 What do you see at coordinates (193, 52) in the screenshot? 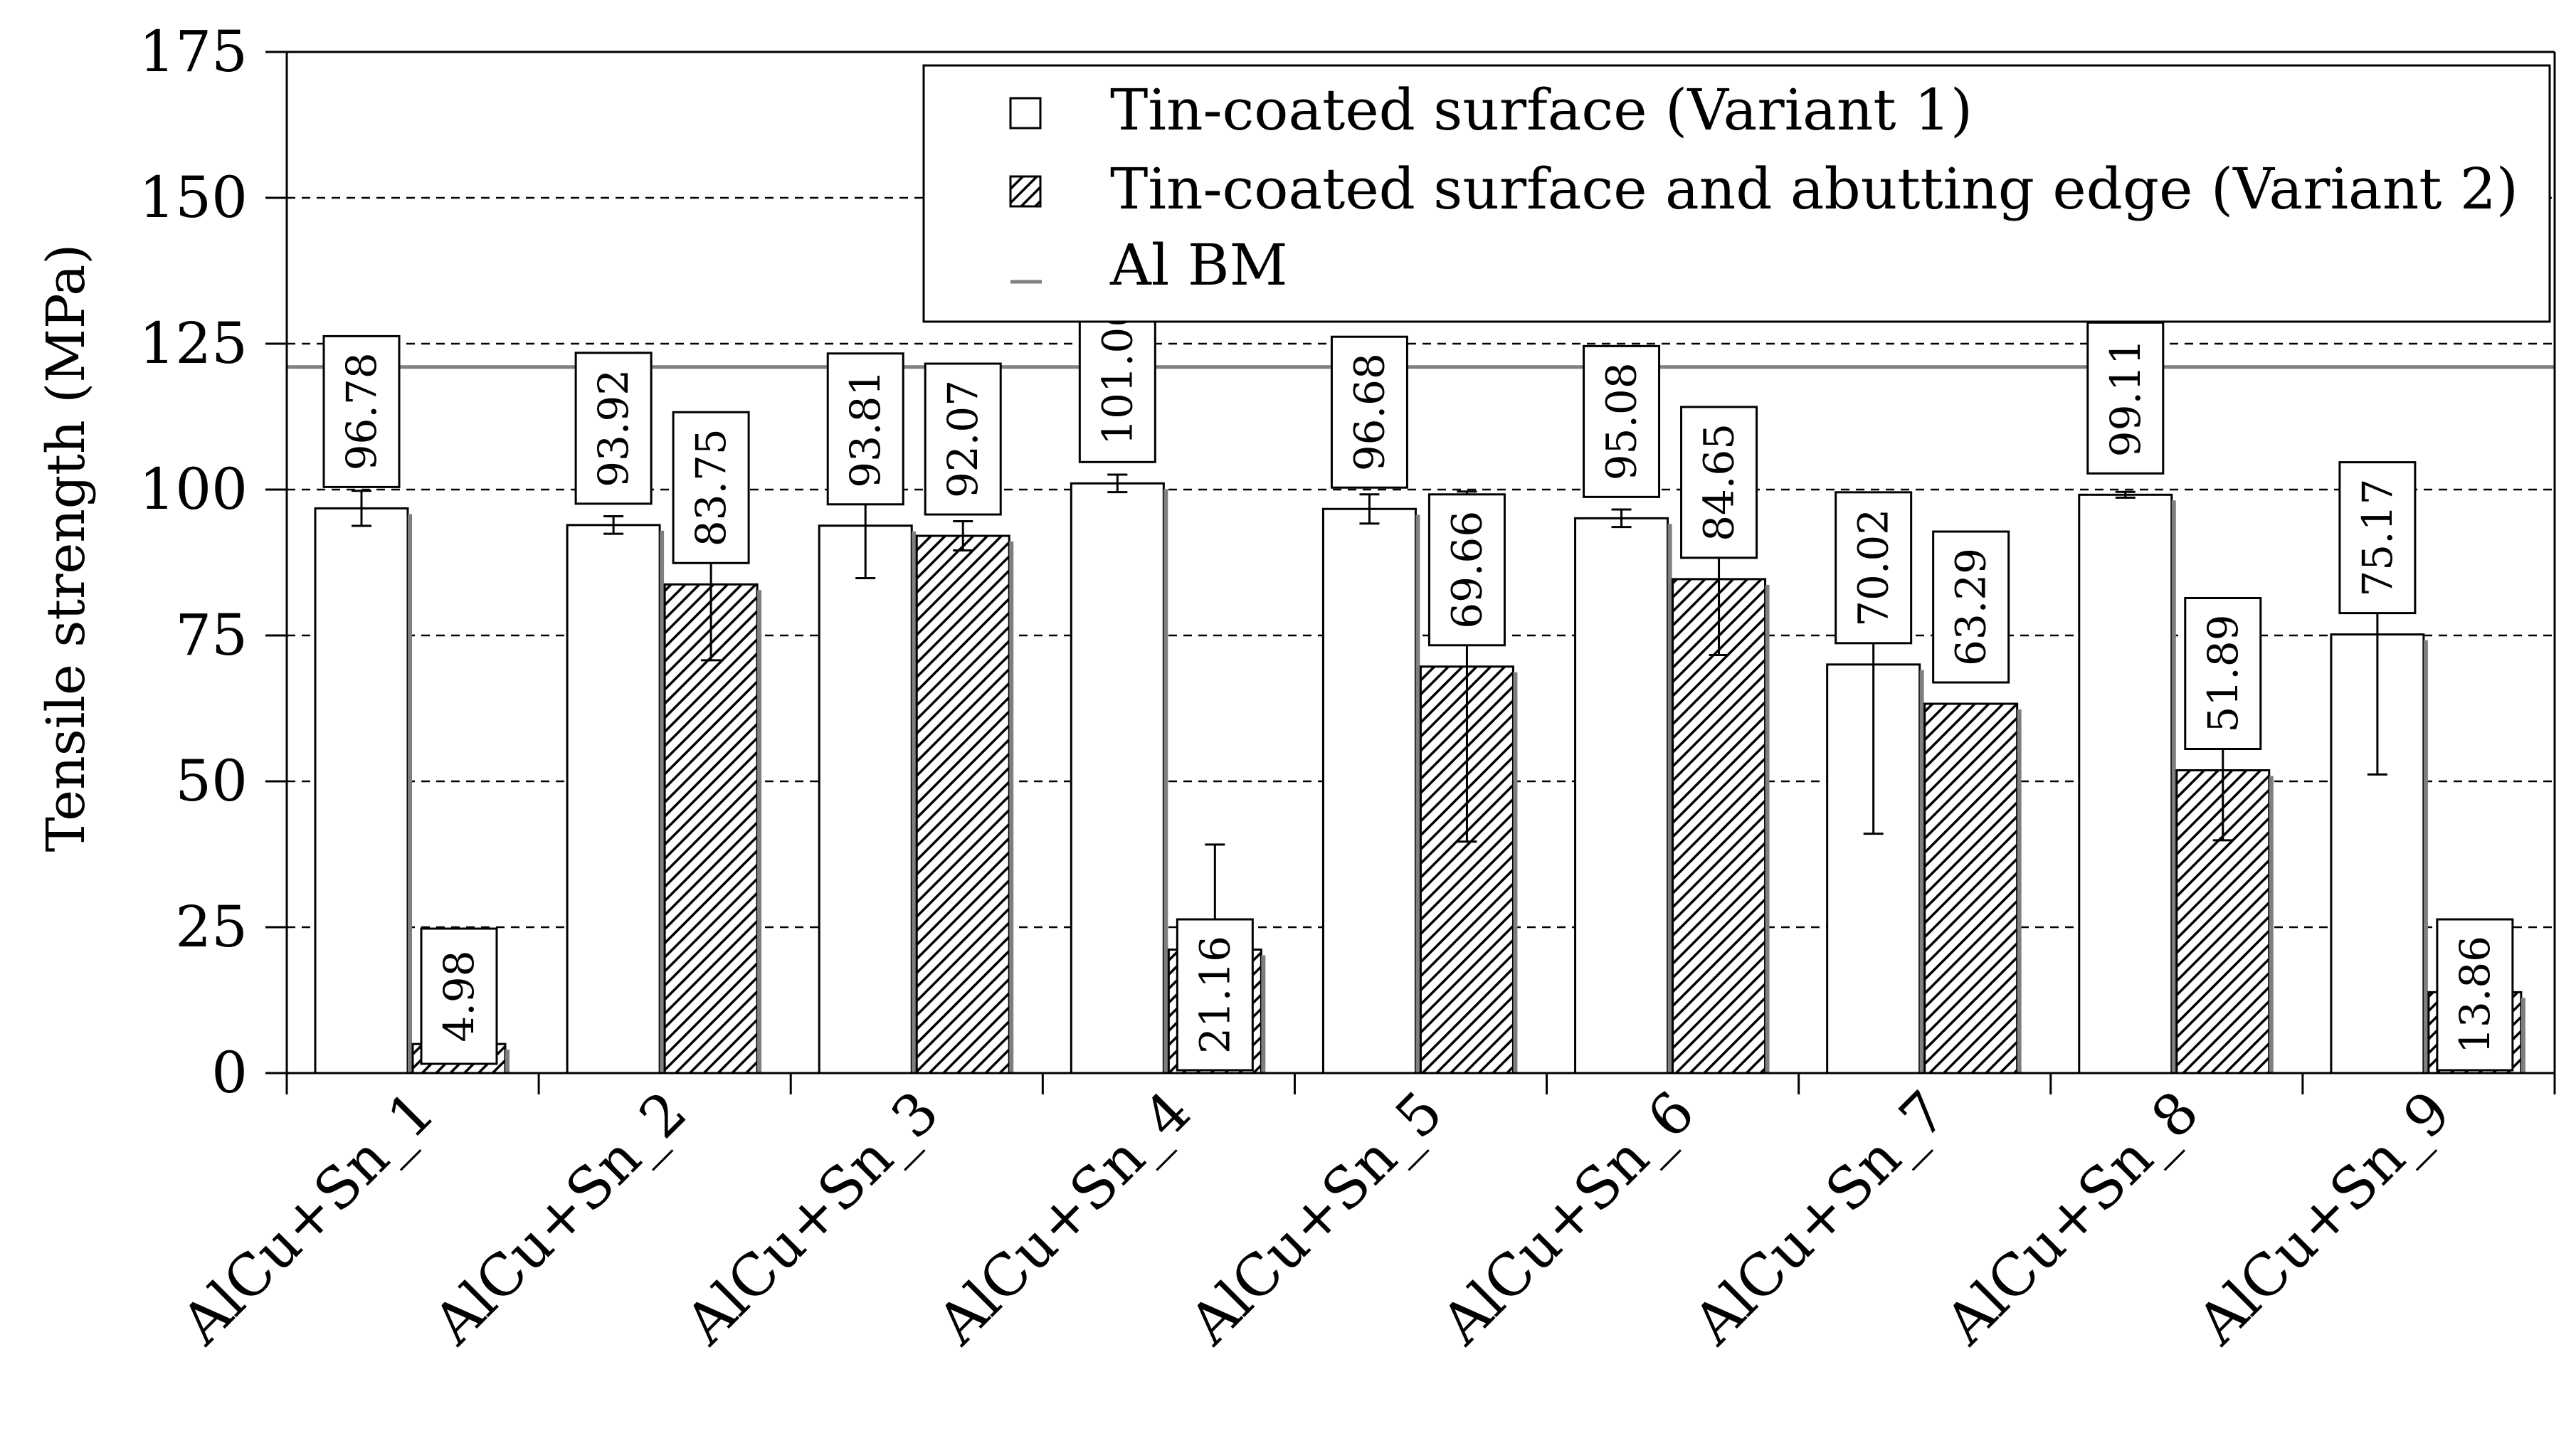
I see `y-tick-label-175: 175` at bounding box center [193, 52].